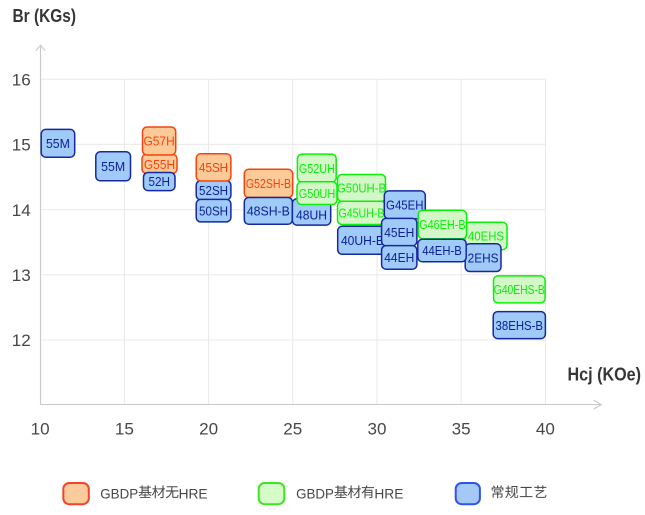 The width and height of the screenshot is (645, 515). I want to click on svg-text: 13, so click(21, 275).